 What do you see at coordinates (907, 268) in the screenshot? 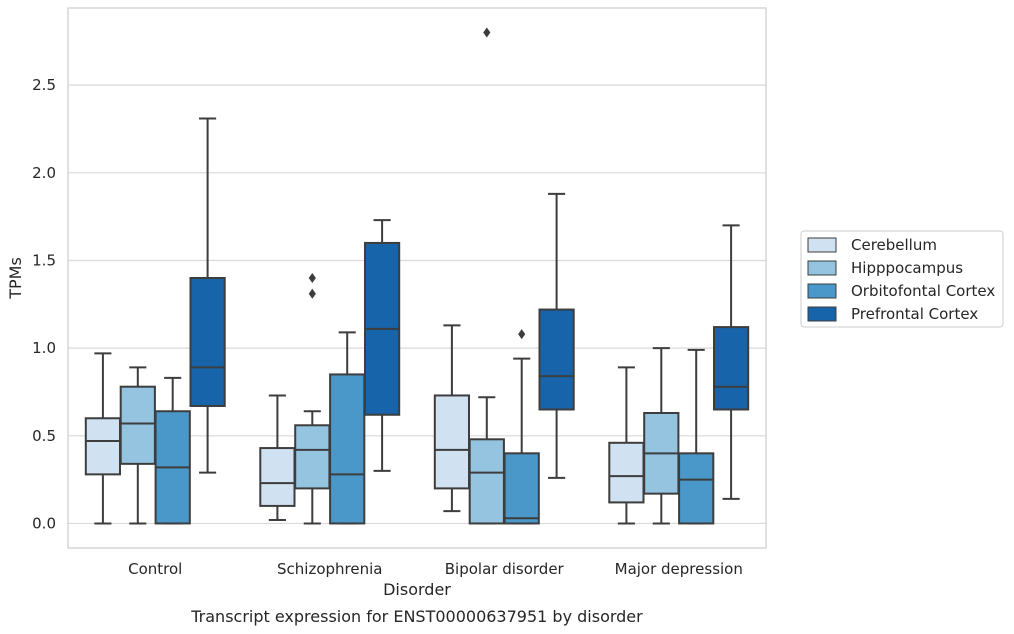
I see `legend-entry: Hipppocampus` at bounding box center [907, 268].